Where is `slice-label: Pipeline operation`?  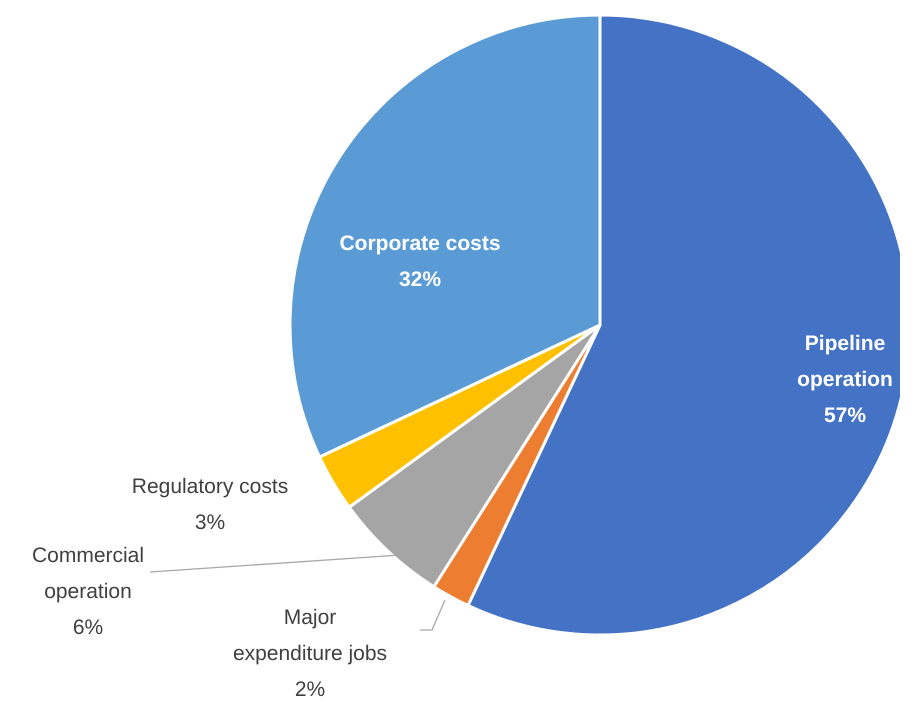 slice-label: Pipeline operation is located at coordinates (845, 361).